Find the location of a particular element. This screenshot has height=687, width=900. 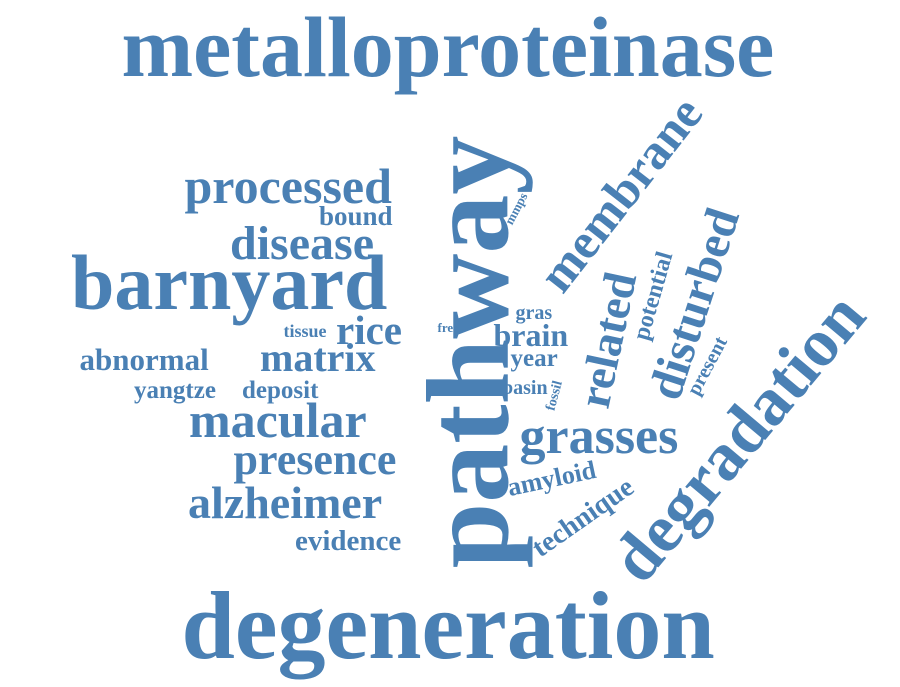

word-related: related is located at coordinates (606, 340).